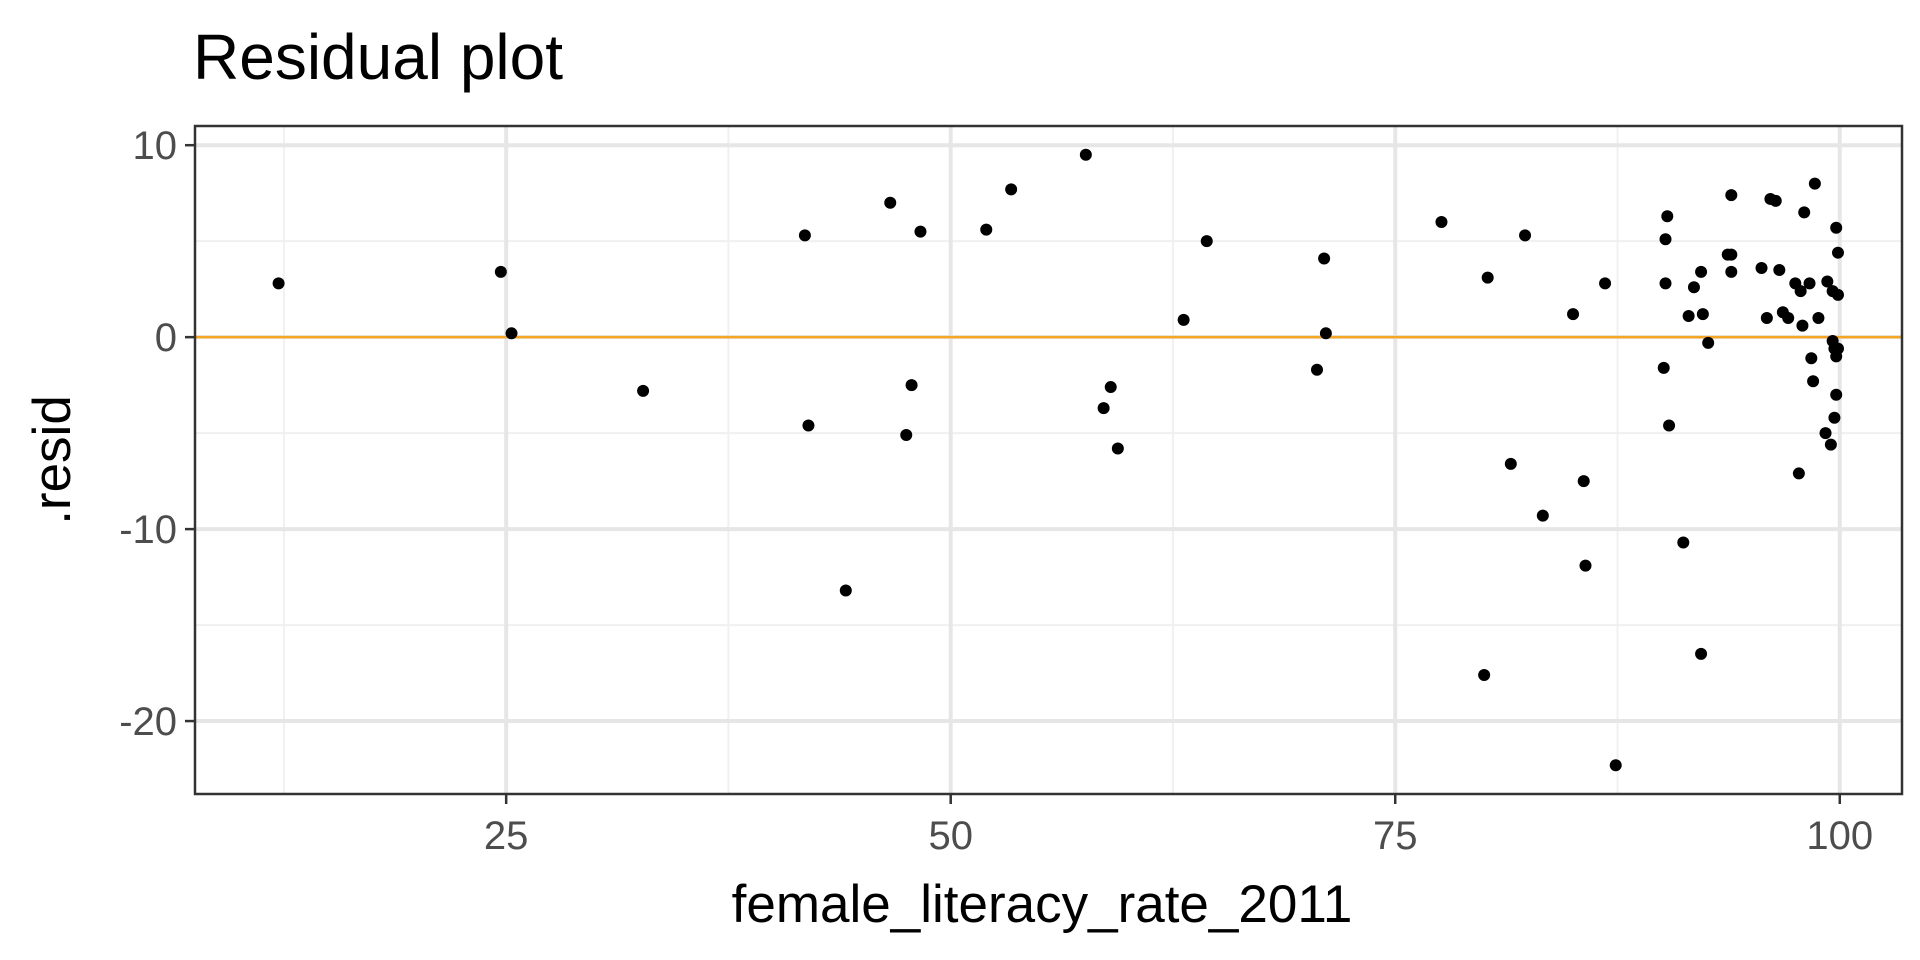  I want to click on chart-title: Residual plot, so click(378, 57).